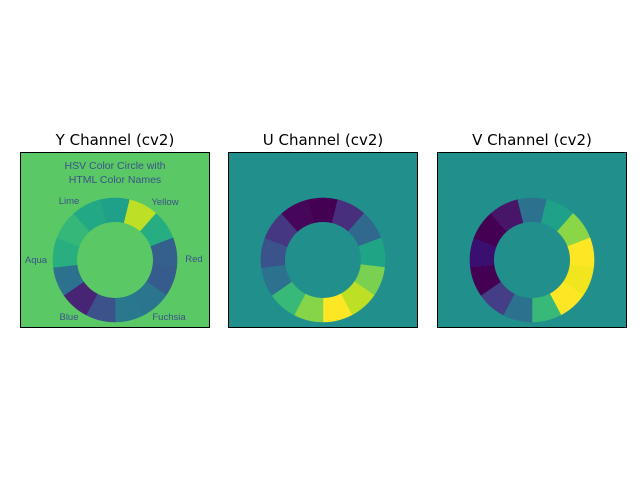  Describe the element at coordinates (532, 140) in the screenshot. I see `v-channel-title: V Channel (cv2)` at that location.